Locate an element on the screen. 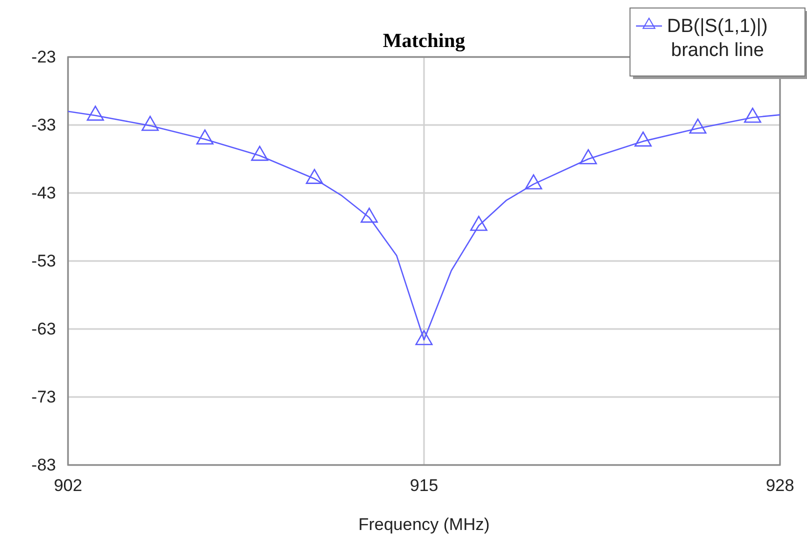 This screenshot has height=538, width=807. y-tick-label: -83 is located at coordinates (43, 464).